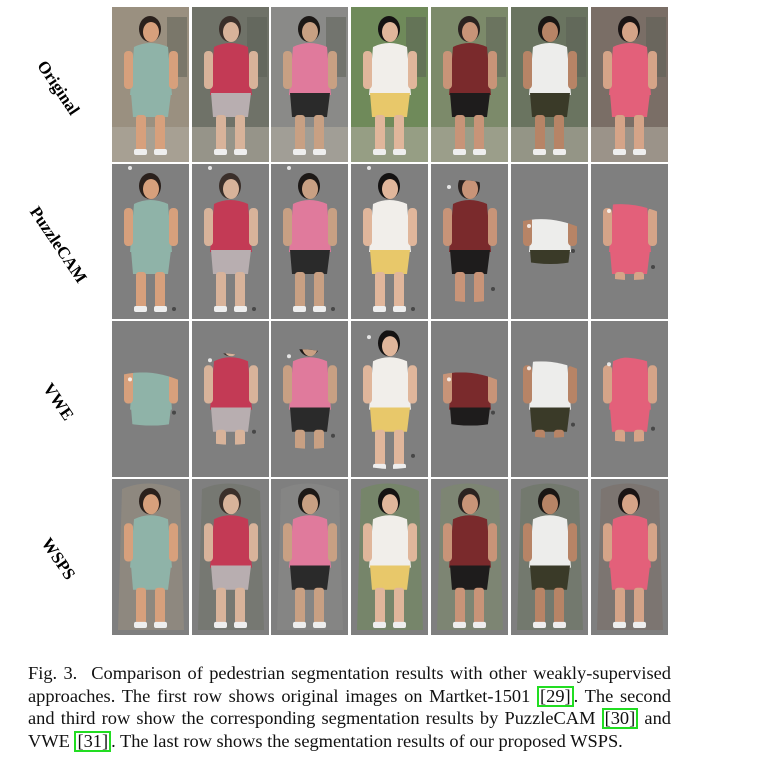 The height and width of the screenshot is (782, 777). I want to click on row-label-wsps: WSPS, so click(58, 559).